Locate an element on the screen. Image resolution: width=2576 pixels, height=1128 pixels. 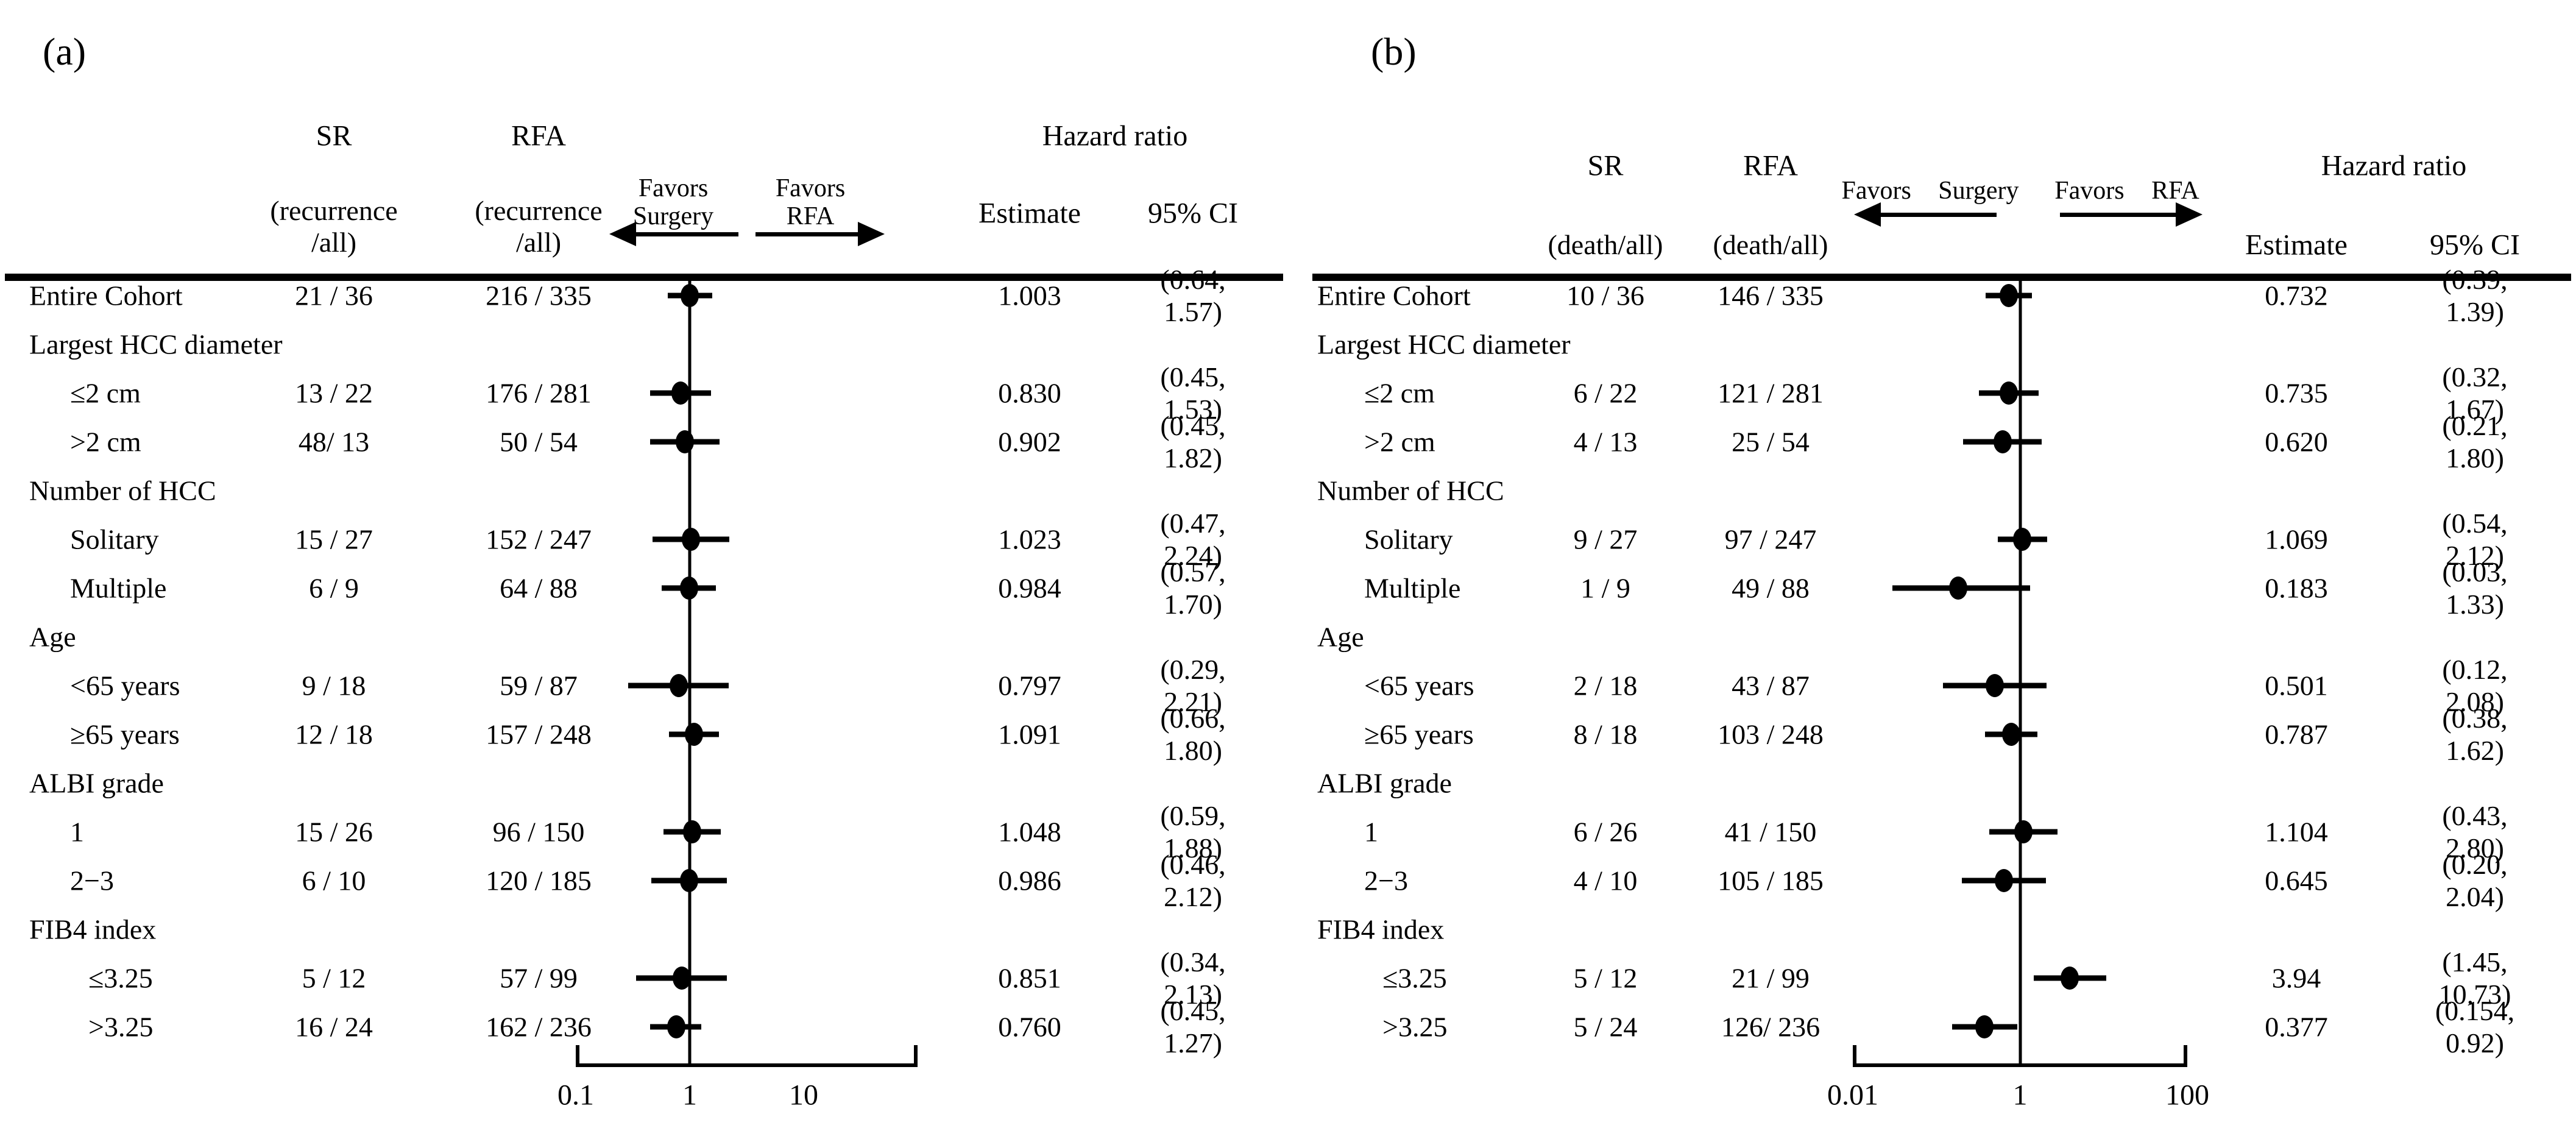
rfa-value: 59 / 87 is located at coordinates (539, 685).